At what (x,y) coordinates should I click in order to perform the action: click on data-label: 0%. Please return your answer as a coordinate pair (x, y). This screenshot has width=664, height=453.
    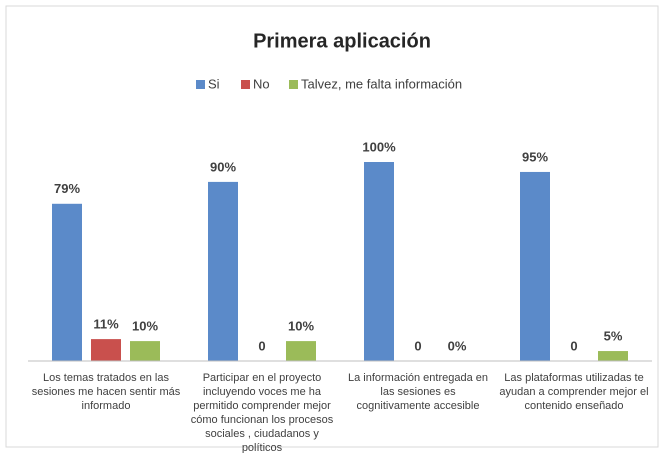
    Looking at the image, I should click on (457, 345).